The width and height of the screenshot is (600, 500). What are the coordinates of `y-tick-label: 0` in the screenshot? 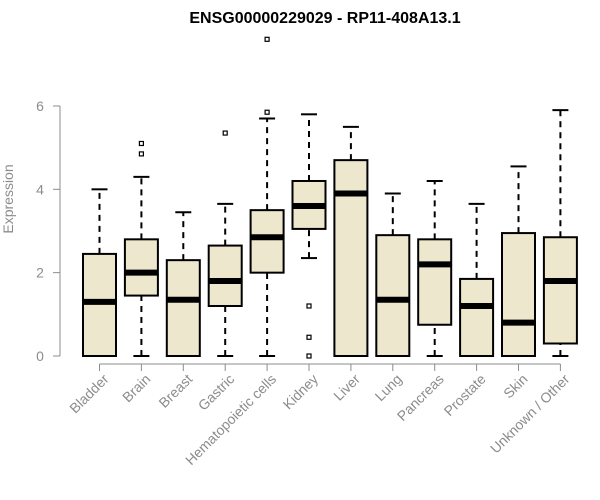 It's located at (40, 356).